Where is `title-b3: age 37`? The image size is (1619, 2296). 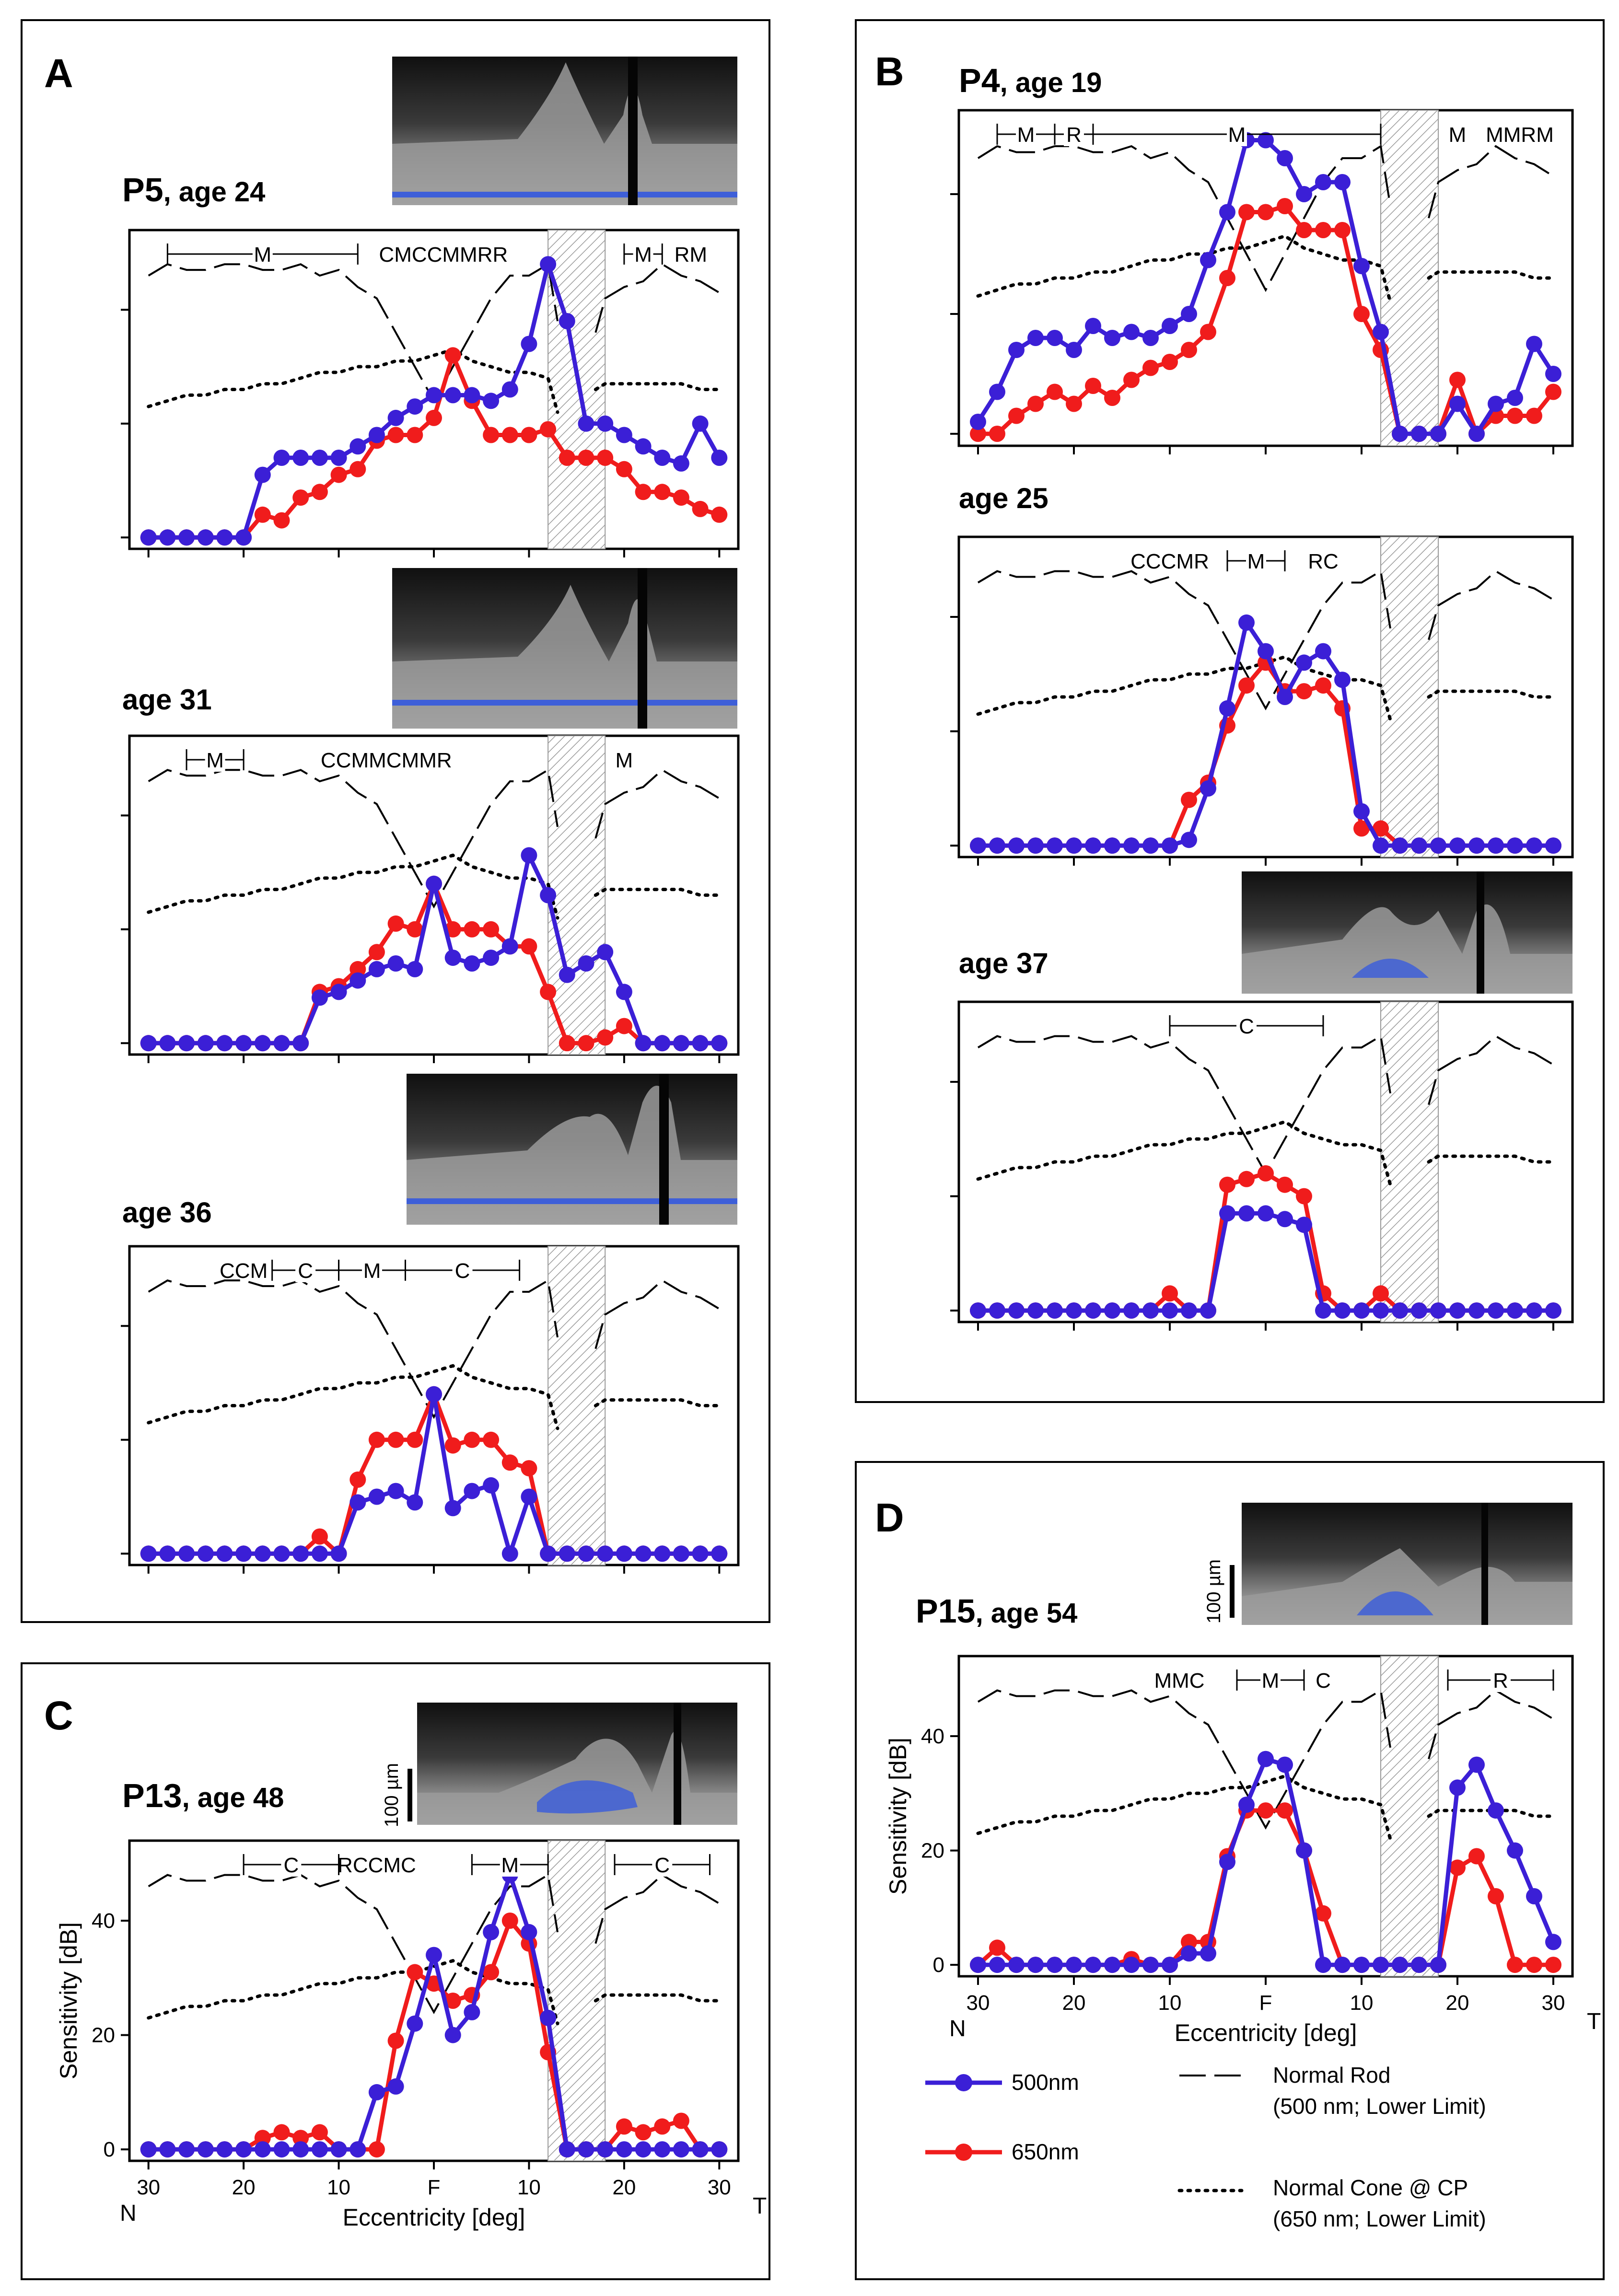
title-b3: age 37 is located at coordinates (1004, 963).